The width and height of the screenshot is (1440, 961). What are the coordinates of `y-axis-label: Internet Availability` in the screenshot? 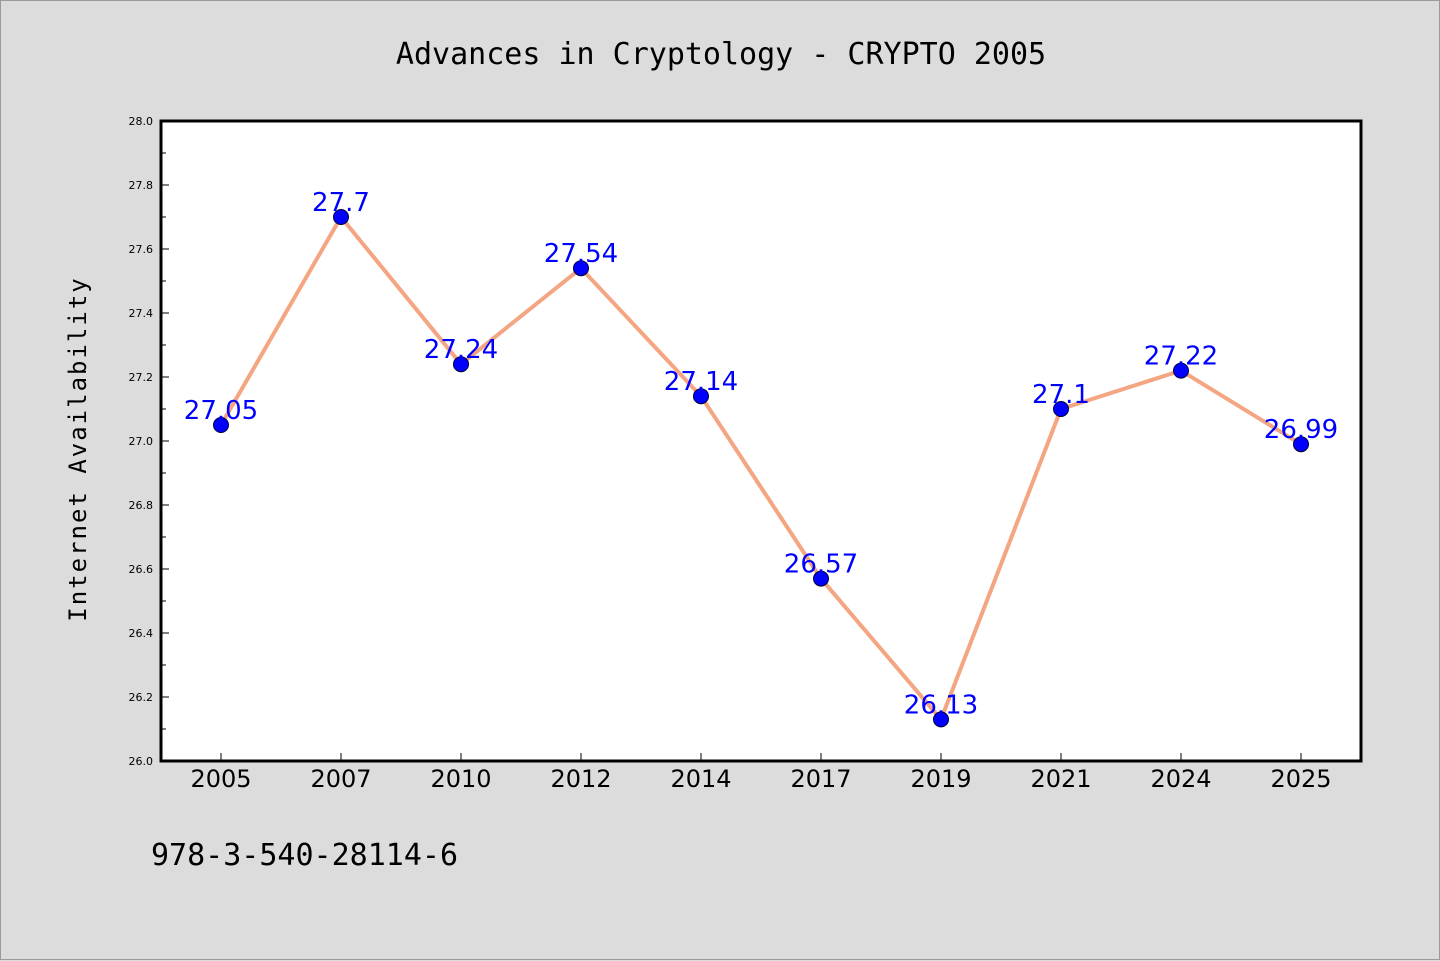 It's located at (78, 448).